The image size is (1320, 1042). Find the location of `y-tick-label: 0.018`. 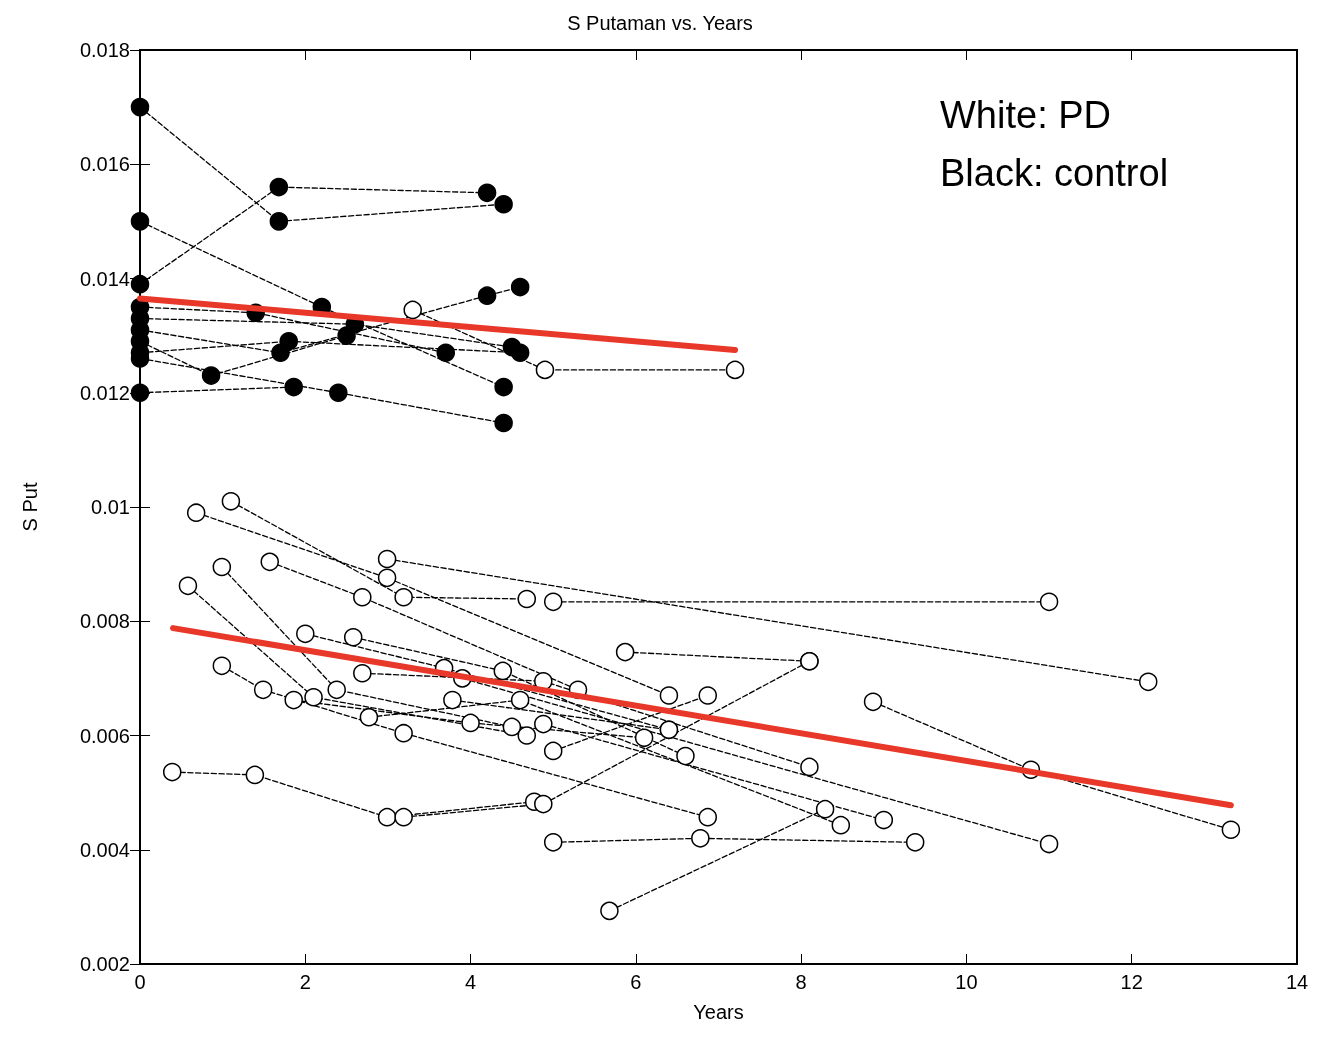

y-tick-label: 0.018 is located at coordinates (104, 50).